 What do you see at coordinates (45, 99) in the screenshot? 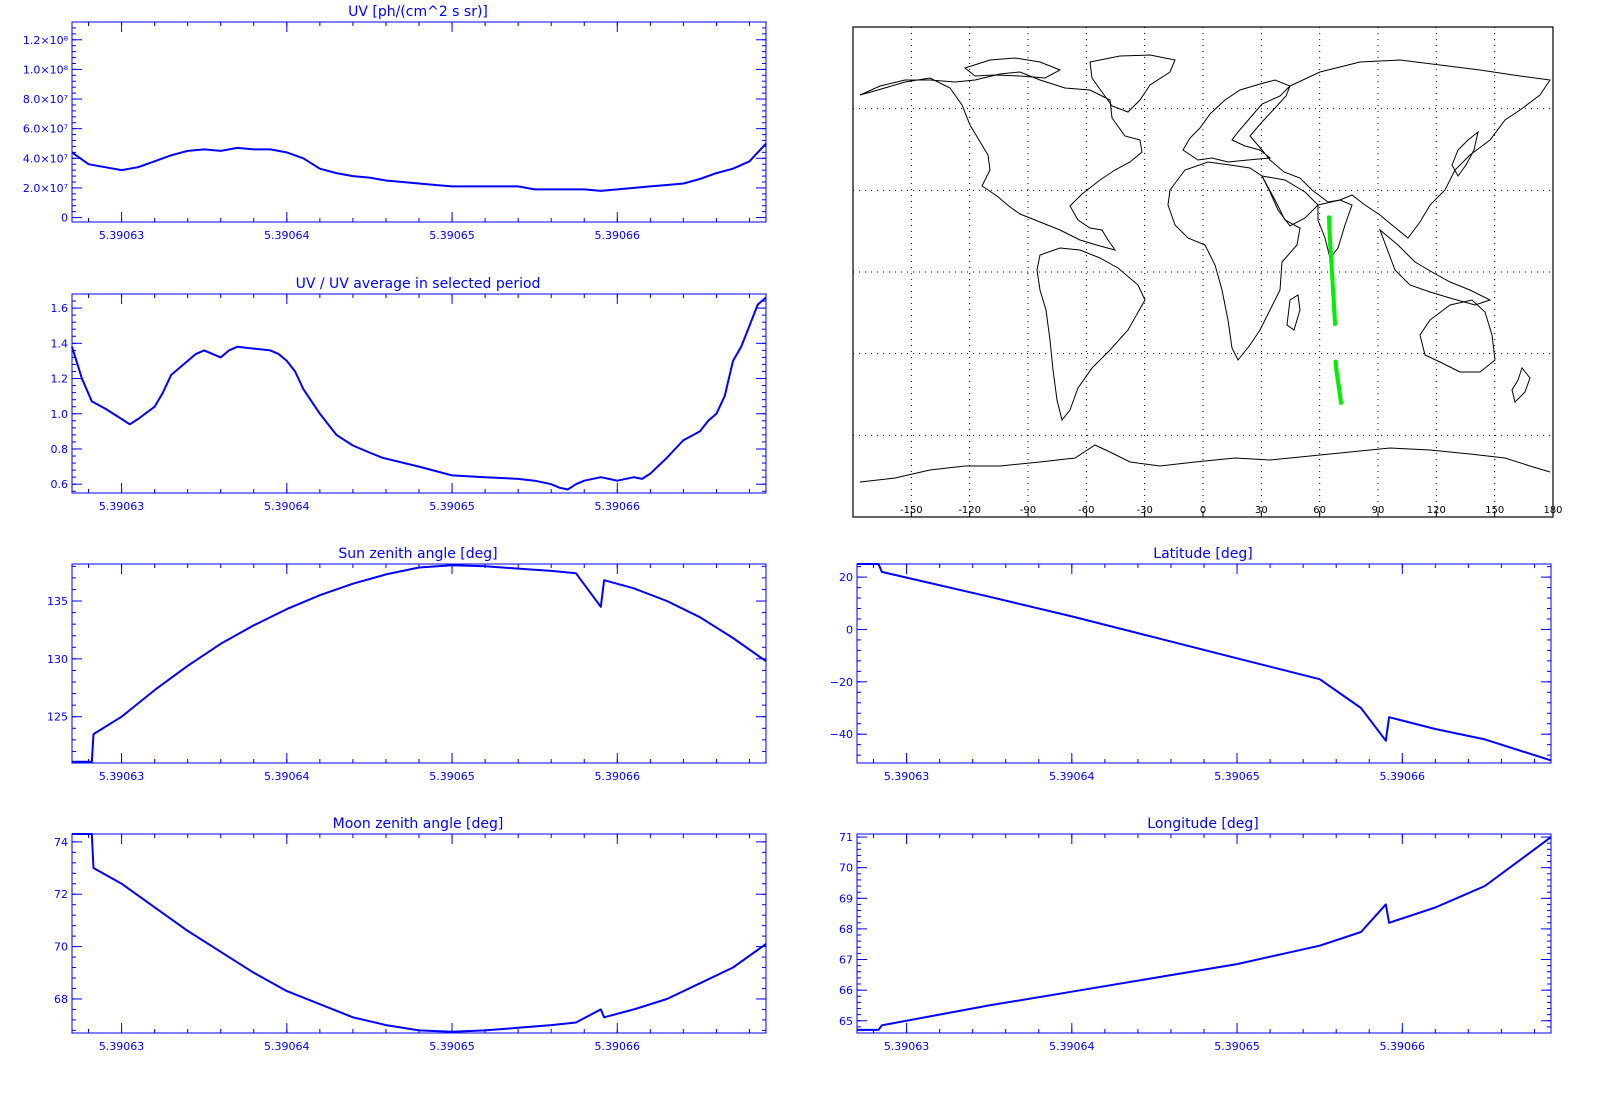
I see `uv-ytick-label: 8.0×10⁷` at bounding box center [45, 99].